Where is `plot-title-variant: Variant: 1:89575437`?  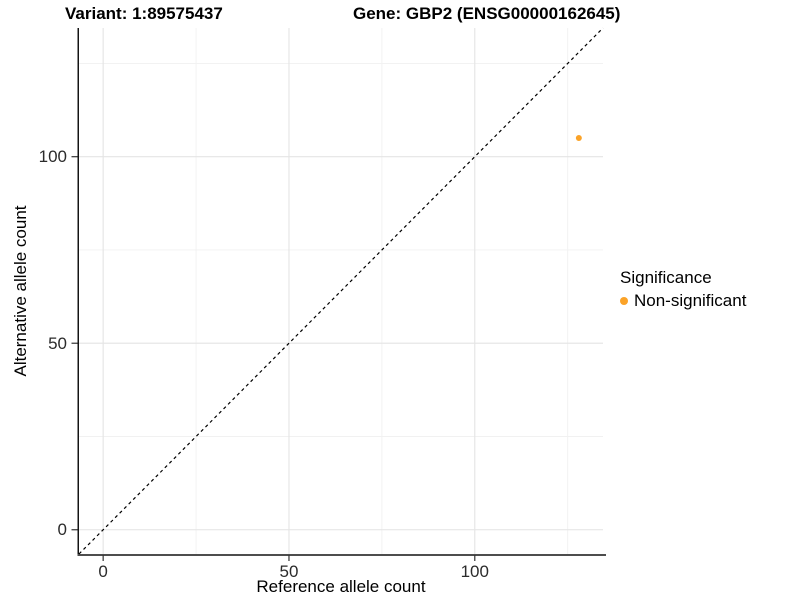 plot-title-variant: Variant: 1:89575437 is located at coordinates (144, 13).